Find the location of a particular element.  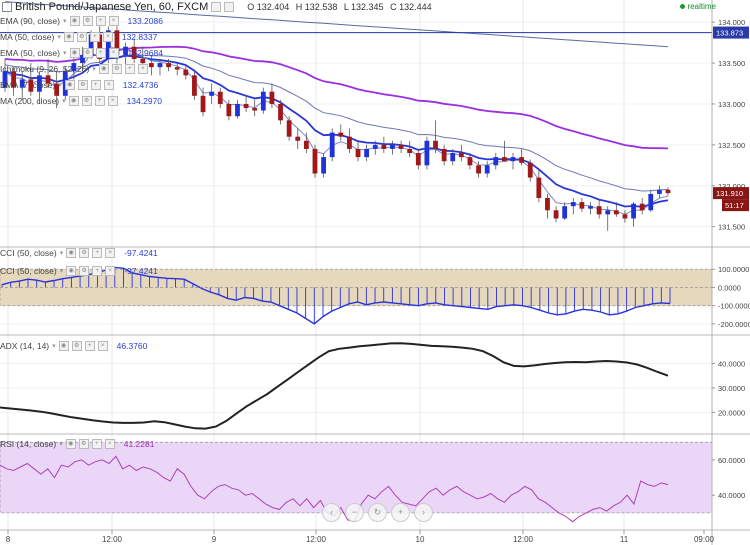

adx-legend: ADX (14, 14) ▾ ◉ ⚙ + × 46.3760 is located at coordinates (73, 346).